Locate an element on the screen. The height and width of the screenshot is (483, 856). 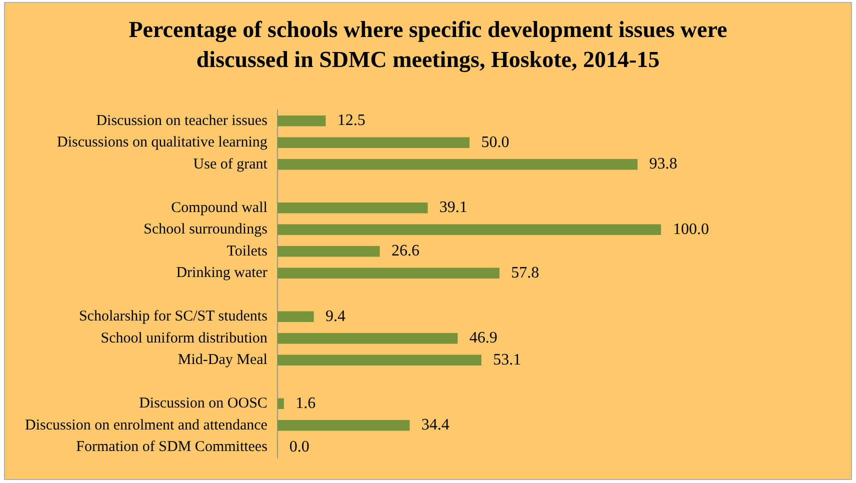
y-tick-label: Discussion on enrolment and attendance is located at coordinates (146, 425).